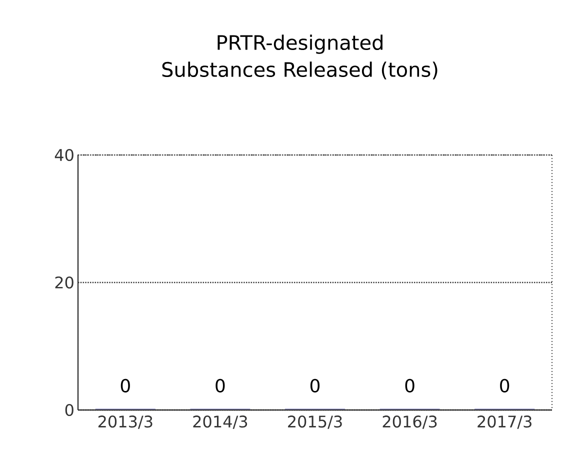 The image size is (571, 462). Describe the element at coordinates (315, 422) in the screenshot. I see `x-tick-label: 2015/3` at that location.